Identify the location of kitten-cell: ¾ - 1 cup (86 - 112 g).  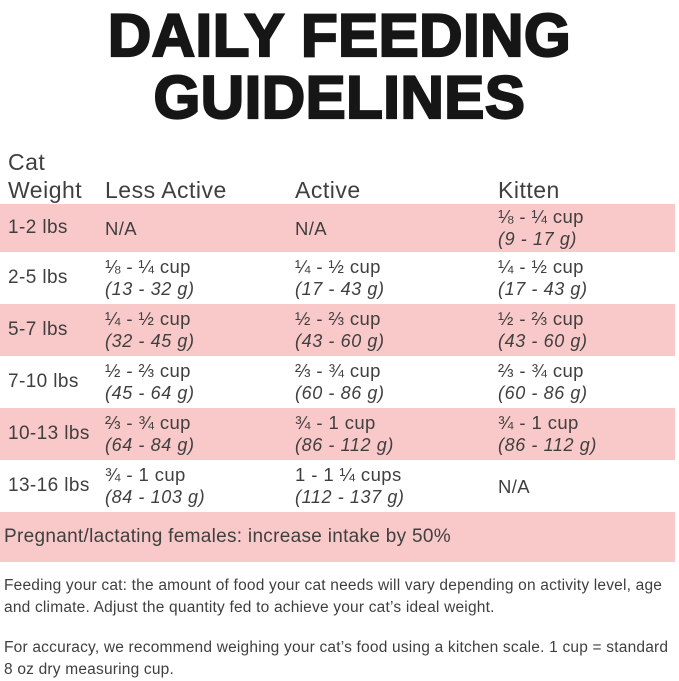
(586, 434).